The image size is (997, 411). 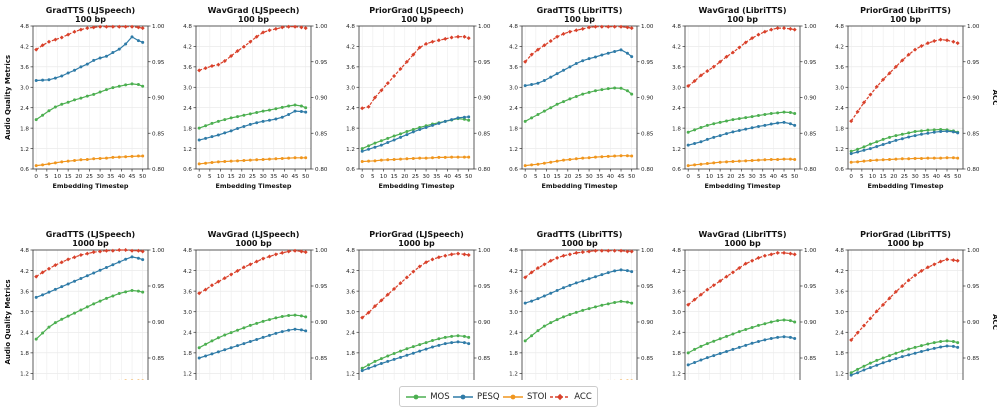 I want to click on x-tick-label: 10, so click(x=547, y=177).